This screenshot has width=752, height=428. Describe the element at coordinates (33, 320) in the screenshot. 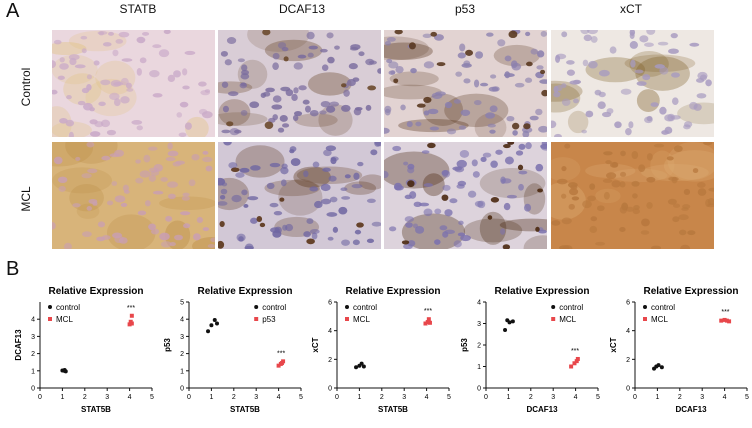

I see `y-tick-label: 4` at that location.